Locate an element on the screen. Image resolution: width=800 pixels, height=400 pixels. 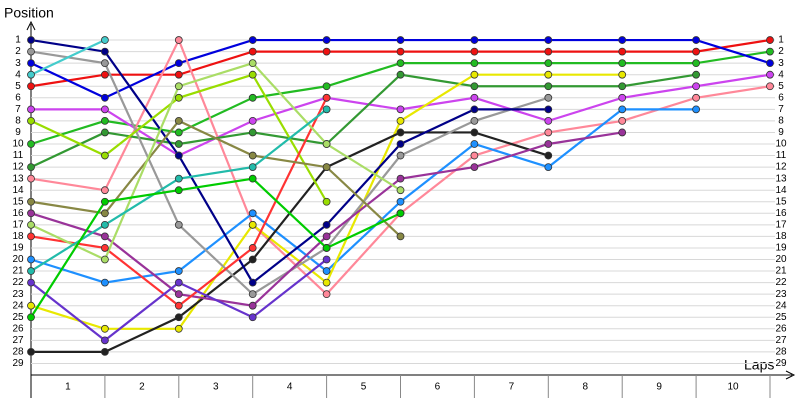
y-tick-label-right: 5 is located at coordinates (781, 86).